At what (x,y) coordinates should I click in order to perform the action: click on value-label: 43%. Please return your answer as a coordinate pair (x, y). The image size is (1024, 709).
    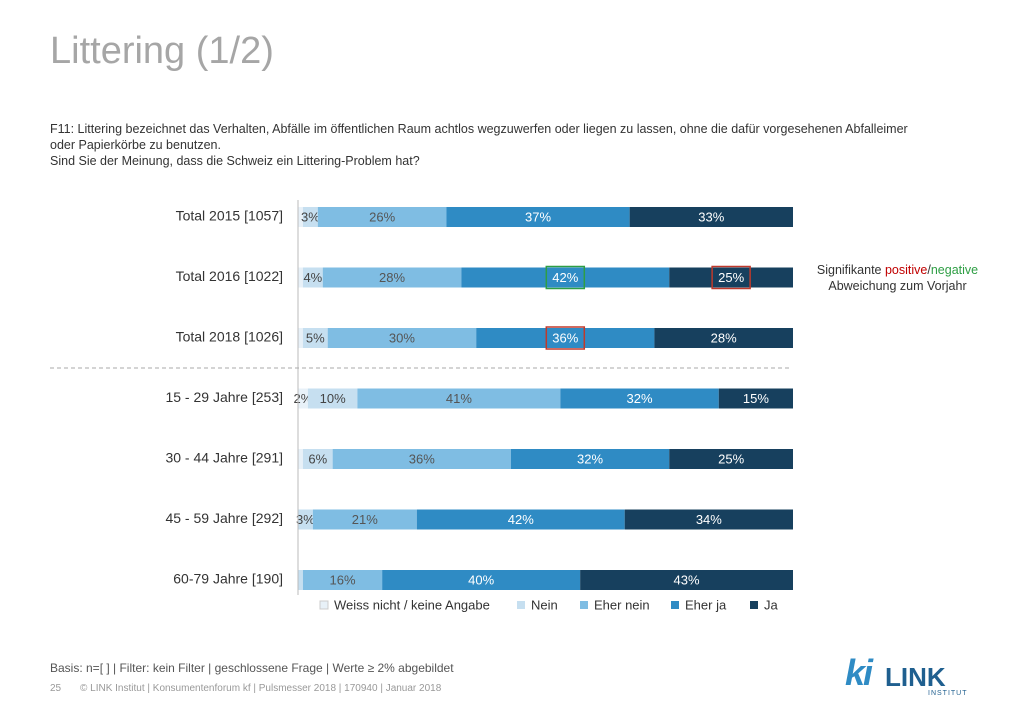
    Looking at the image, I should click on (687, 579).